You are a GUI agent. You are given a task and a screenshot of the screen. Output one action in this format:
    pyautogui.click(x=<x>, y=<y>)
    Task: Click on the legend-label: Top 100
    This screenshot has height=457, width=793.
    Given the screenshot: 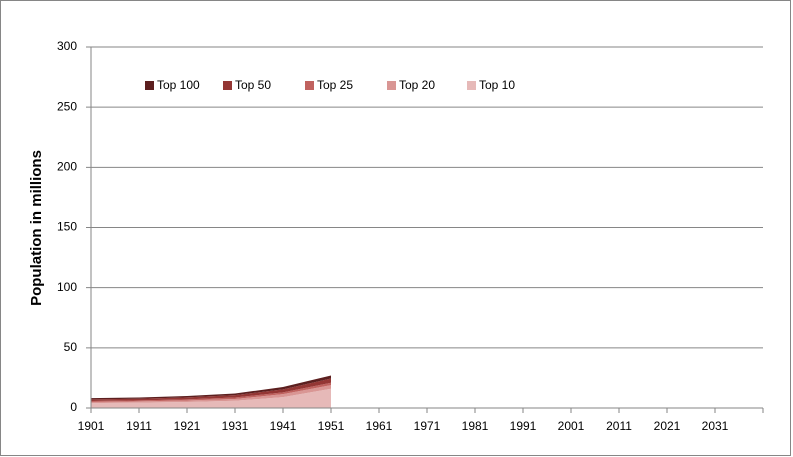 What is the action you would take?
    pyautogui.click(x=178, y=85)
    